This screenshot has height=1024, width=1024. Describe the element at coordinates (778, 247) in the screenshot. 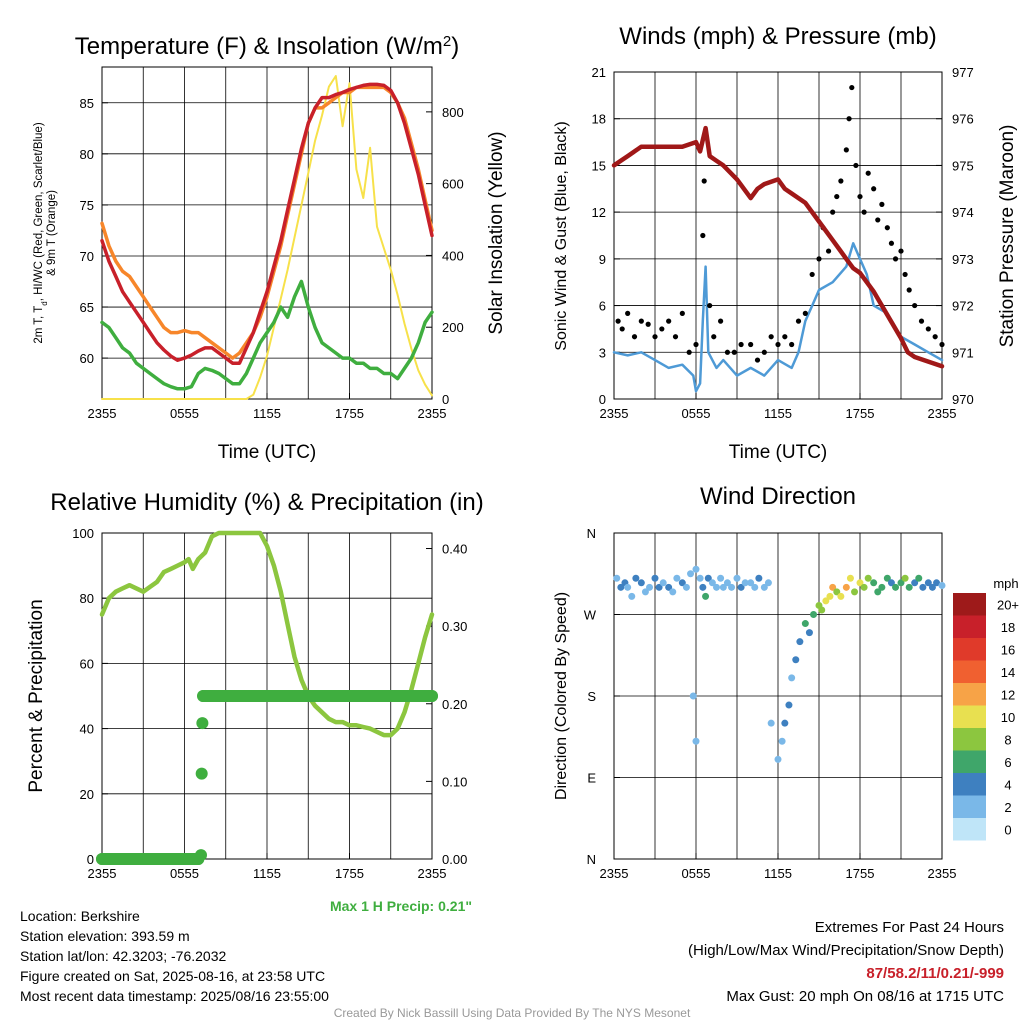

I see `pressure-line` at that location.